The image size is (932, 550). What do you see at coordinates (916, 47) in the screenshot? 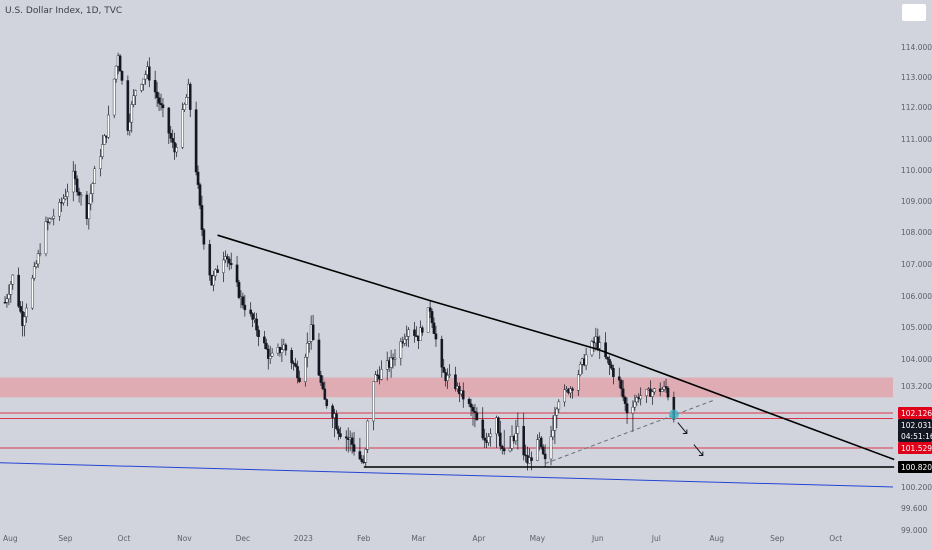
I see `y-tick-label: 114.000` at bounding box center [916, 47].